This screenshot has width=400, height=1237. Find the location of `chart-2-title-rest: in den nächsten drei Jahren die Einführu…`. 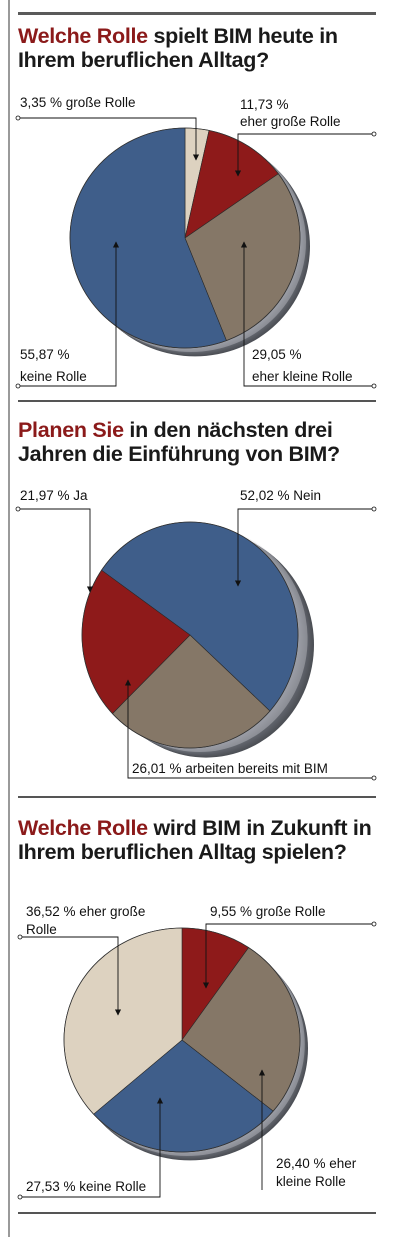

chart-2-title-rest: in den nächsten drei Jahren die Einführu… is located at coordinates (179, 442).